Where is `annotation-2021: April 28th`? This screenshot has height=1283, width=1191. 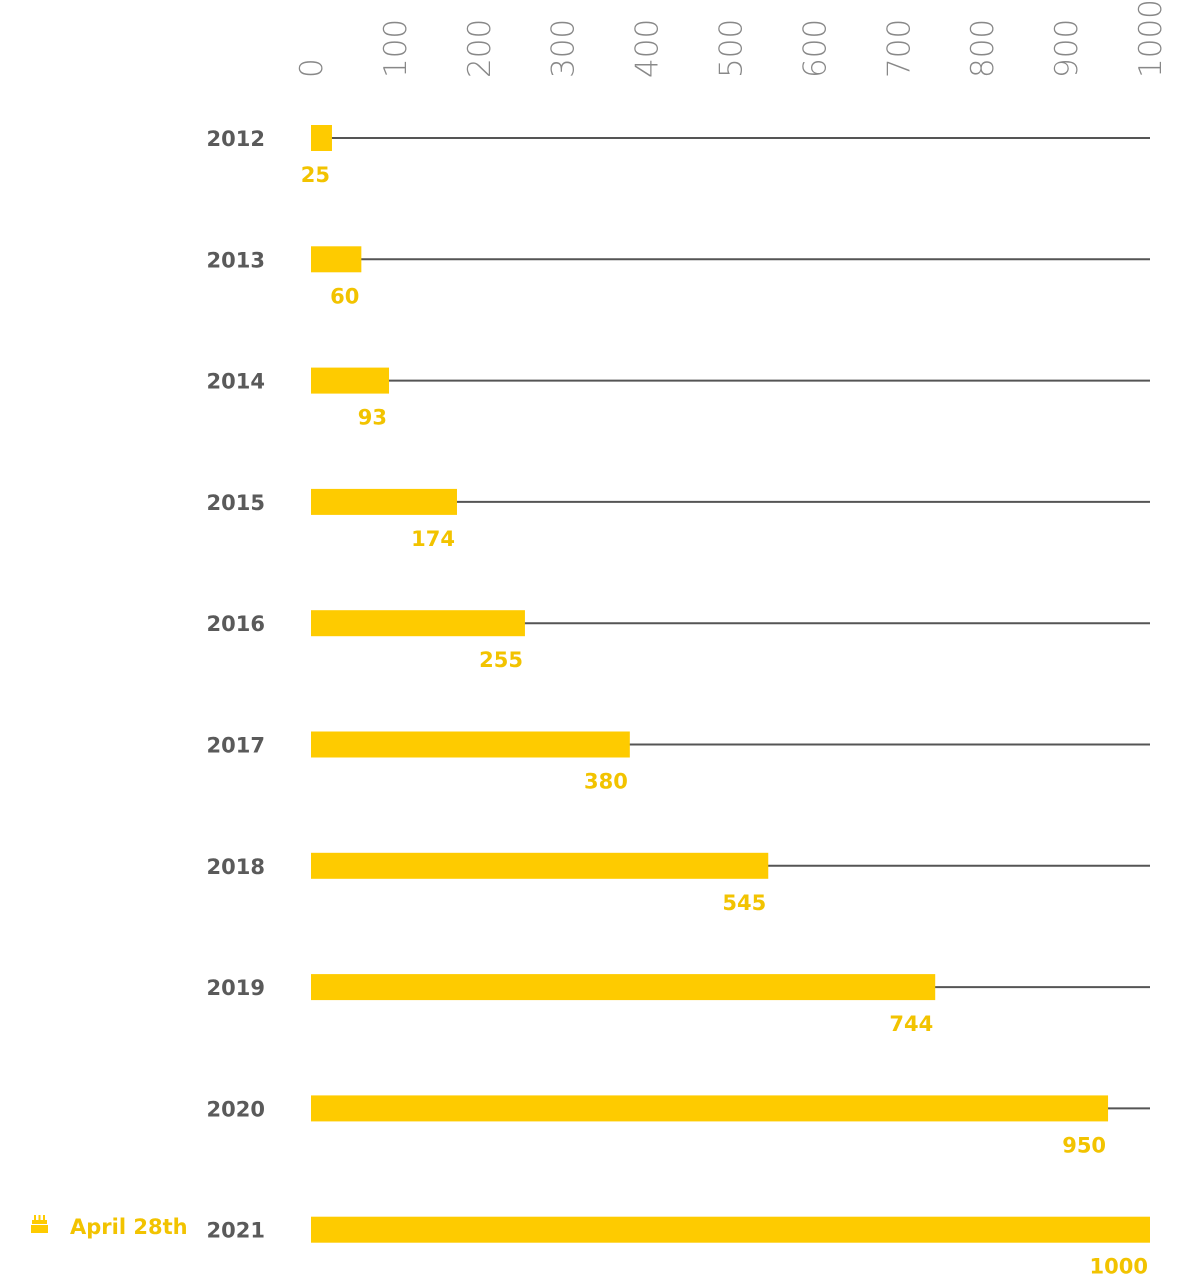 annotation-2021: April 28th is located at coordinates (109, 1227).